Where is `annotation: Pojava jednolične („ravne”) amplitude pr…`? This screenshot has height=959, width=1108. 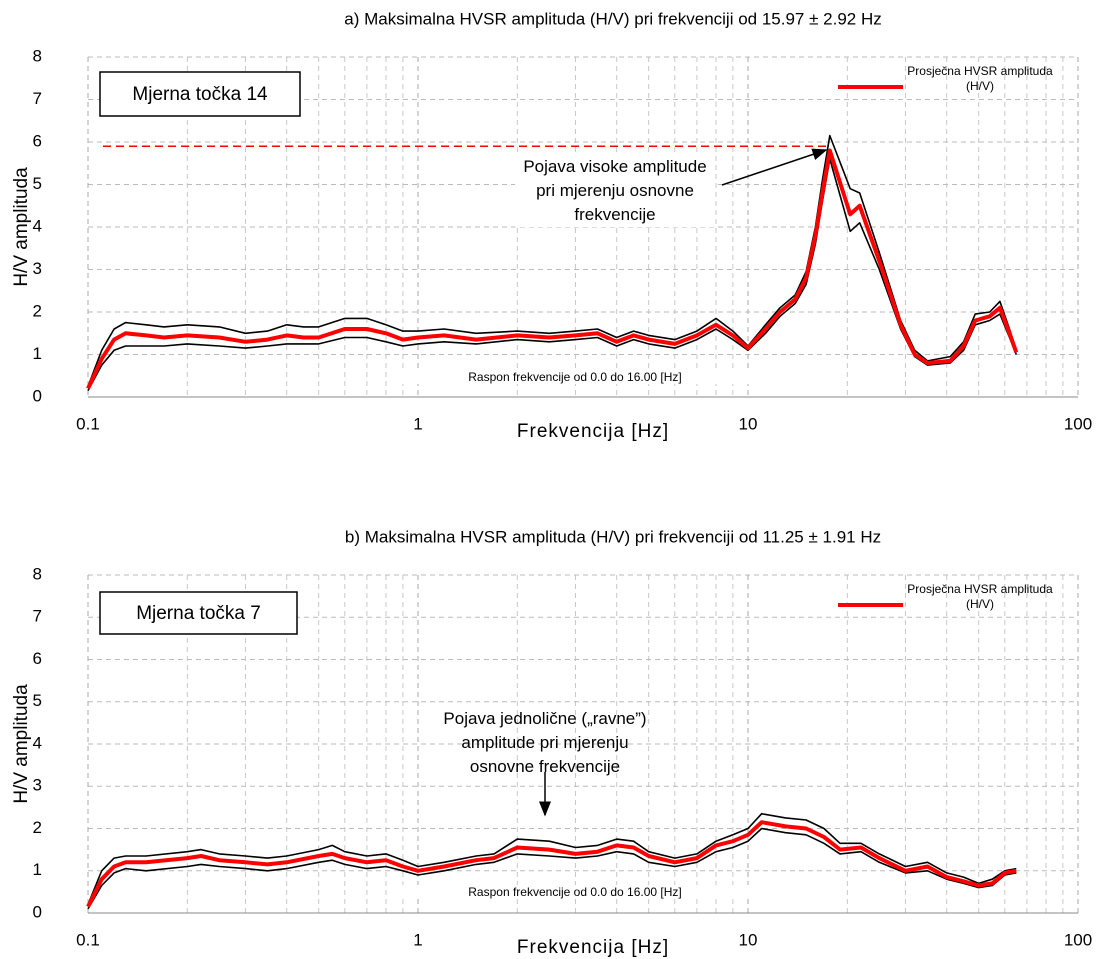 annotation: Pojava jednolične („ravne”) amplitude pr… is located at coordinates (545, 742).